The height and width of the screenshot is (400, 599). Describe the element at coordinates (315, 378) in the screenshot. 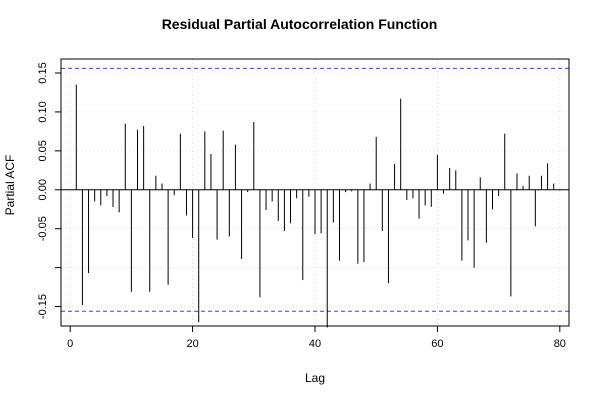

I see `x-axis-label: Lag` at that location.